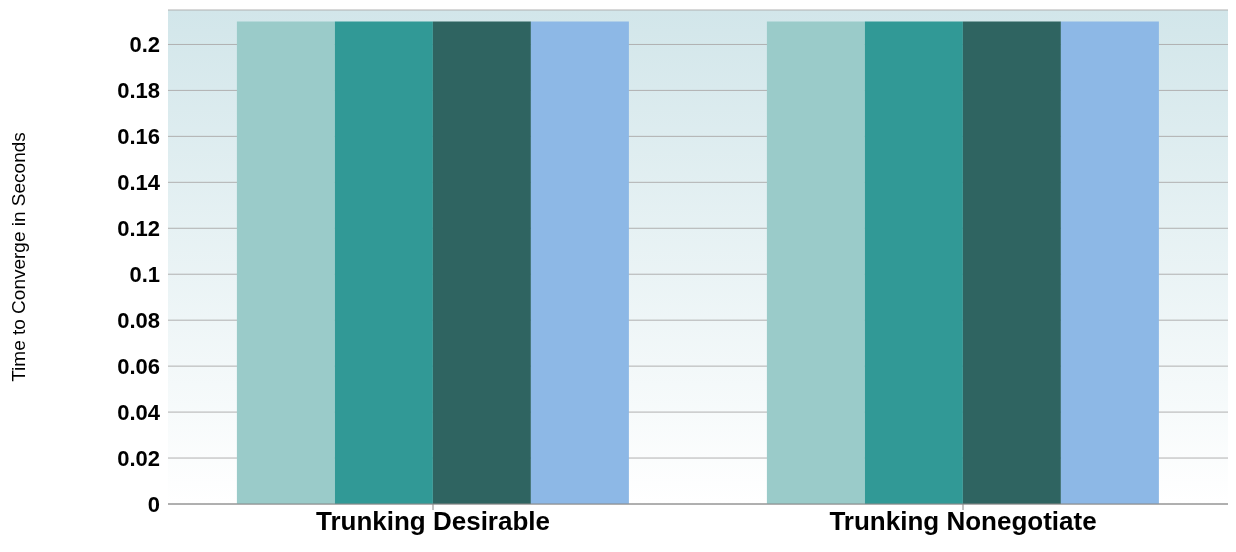 This screenshot has width=1236, height=552. Describe the element at coordinates (138, 320) in the screenshot. I see `y-tick-label: 0.08` at that location.